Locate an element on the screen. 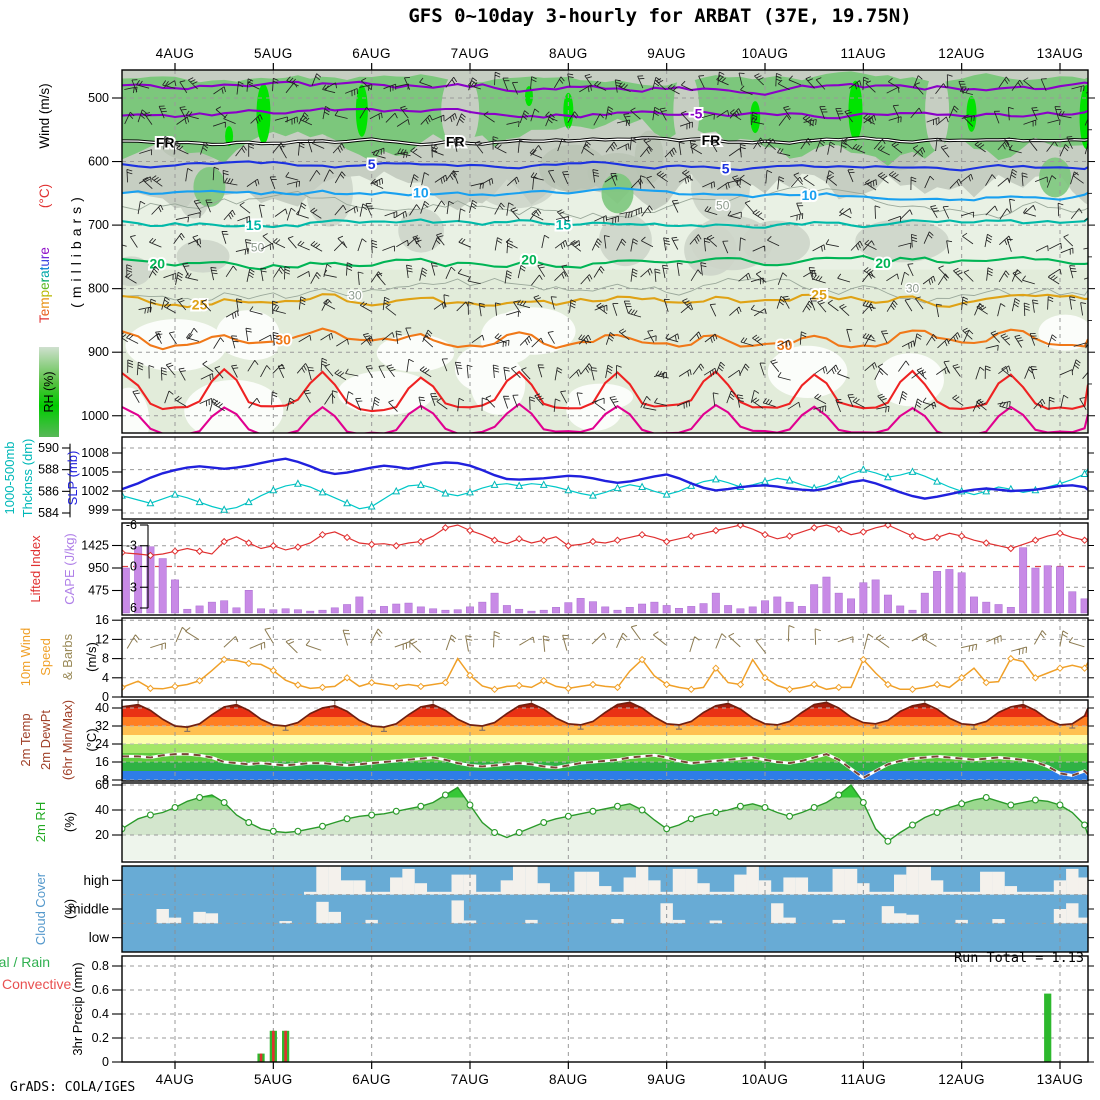 This screenshot has width=1100, height=1100. rh-2m-panel is located at coordinates (605, 822).